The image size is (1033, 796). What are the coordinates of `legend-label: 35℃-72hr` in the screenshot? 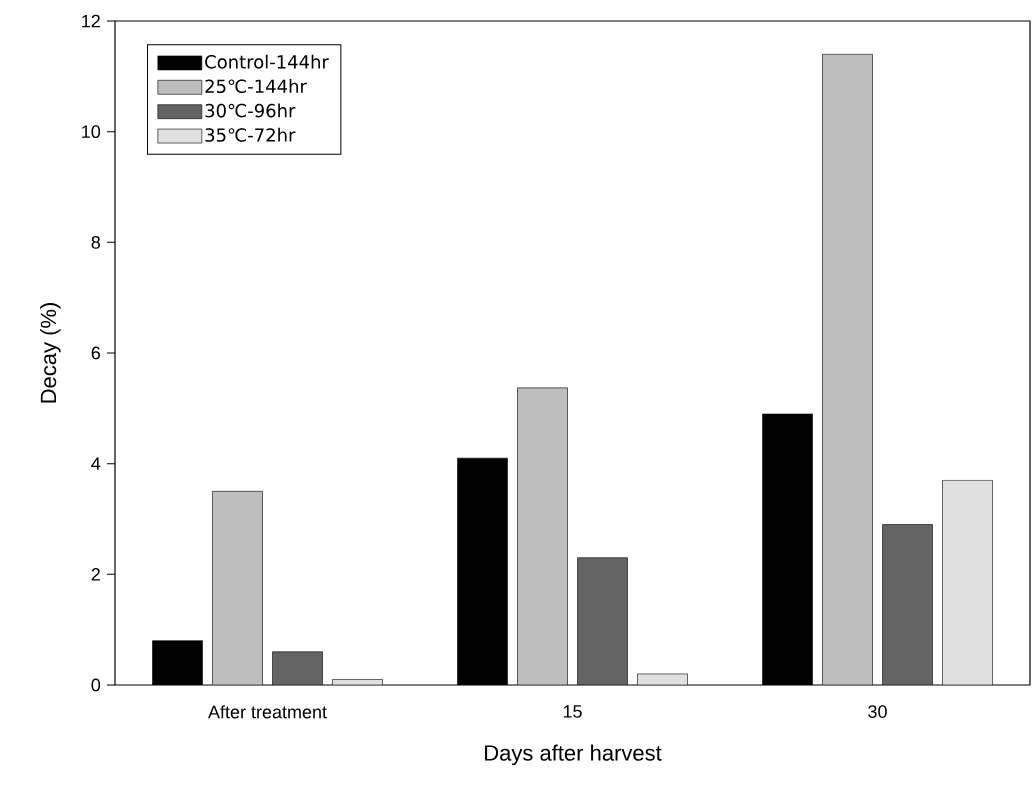 It's located at (250, 134).